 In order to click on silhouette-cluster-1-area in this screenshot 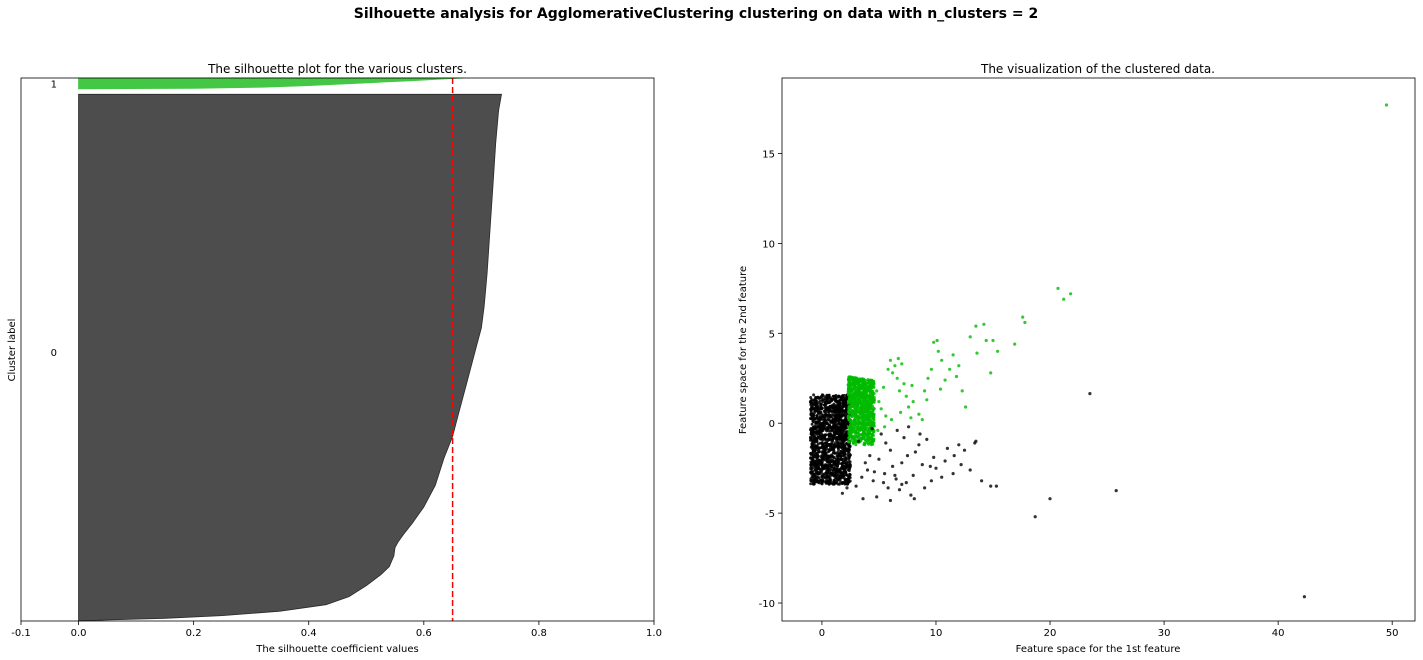, I will do `click(271, 83)`.